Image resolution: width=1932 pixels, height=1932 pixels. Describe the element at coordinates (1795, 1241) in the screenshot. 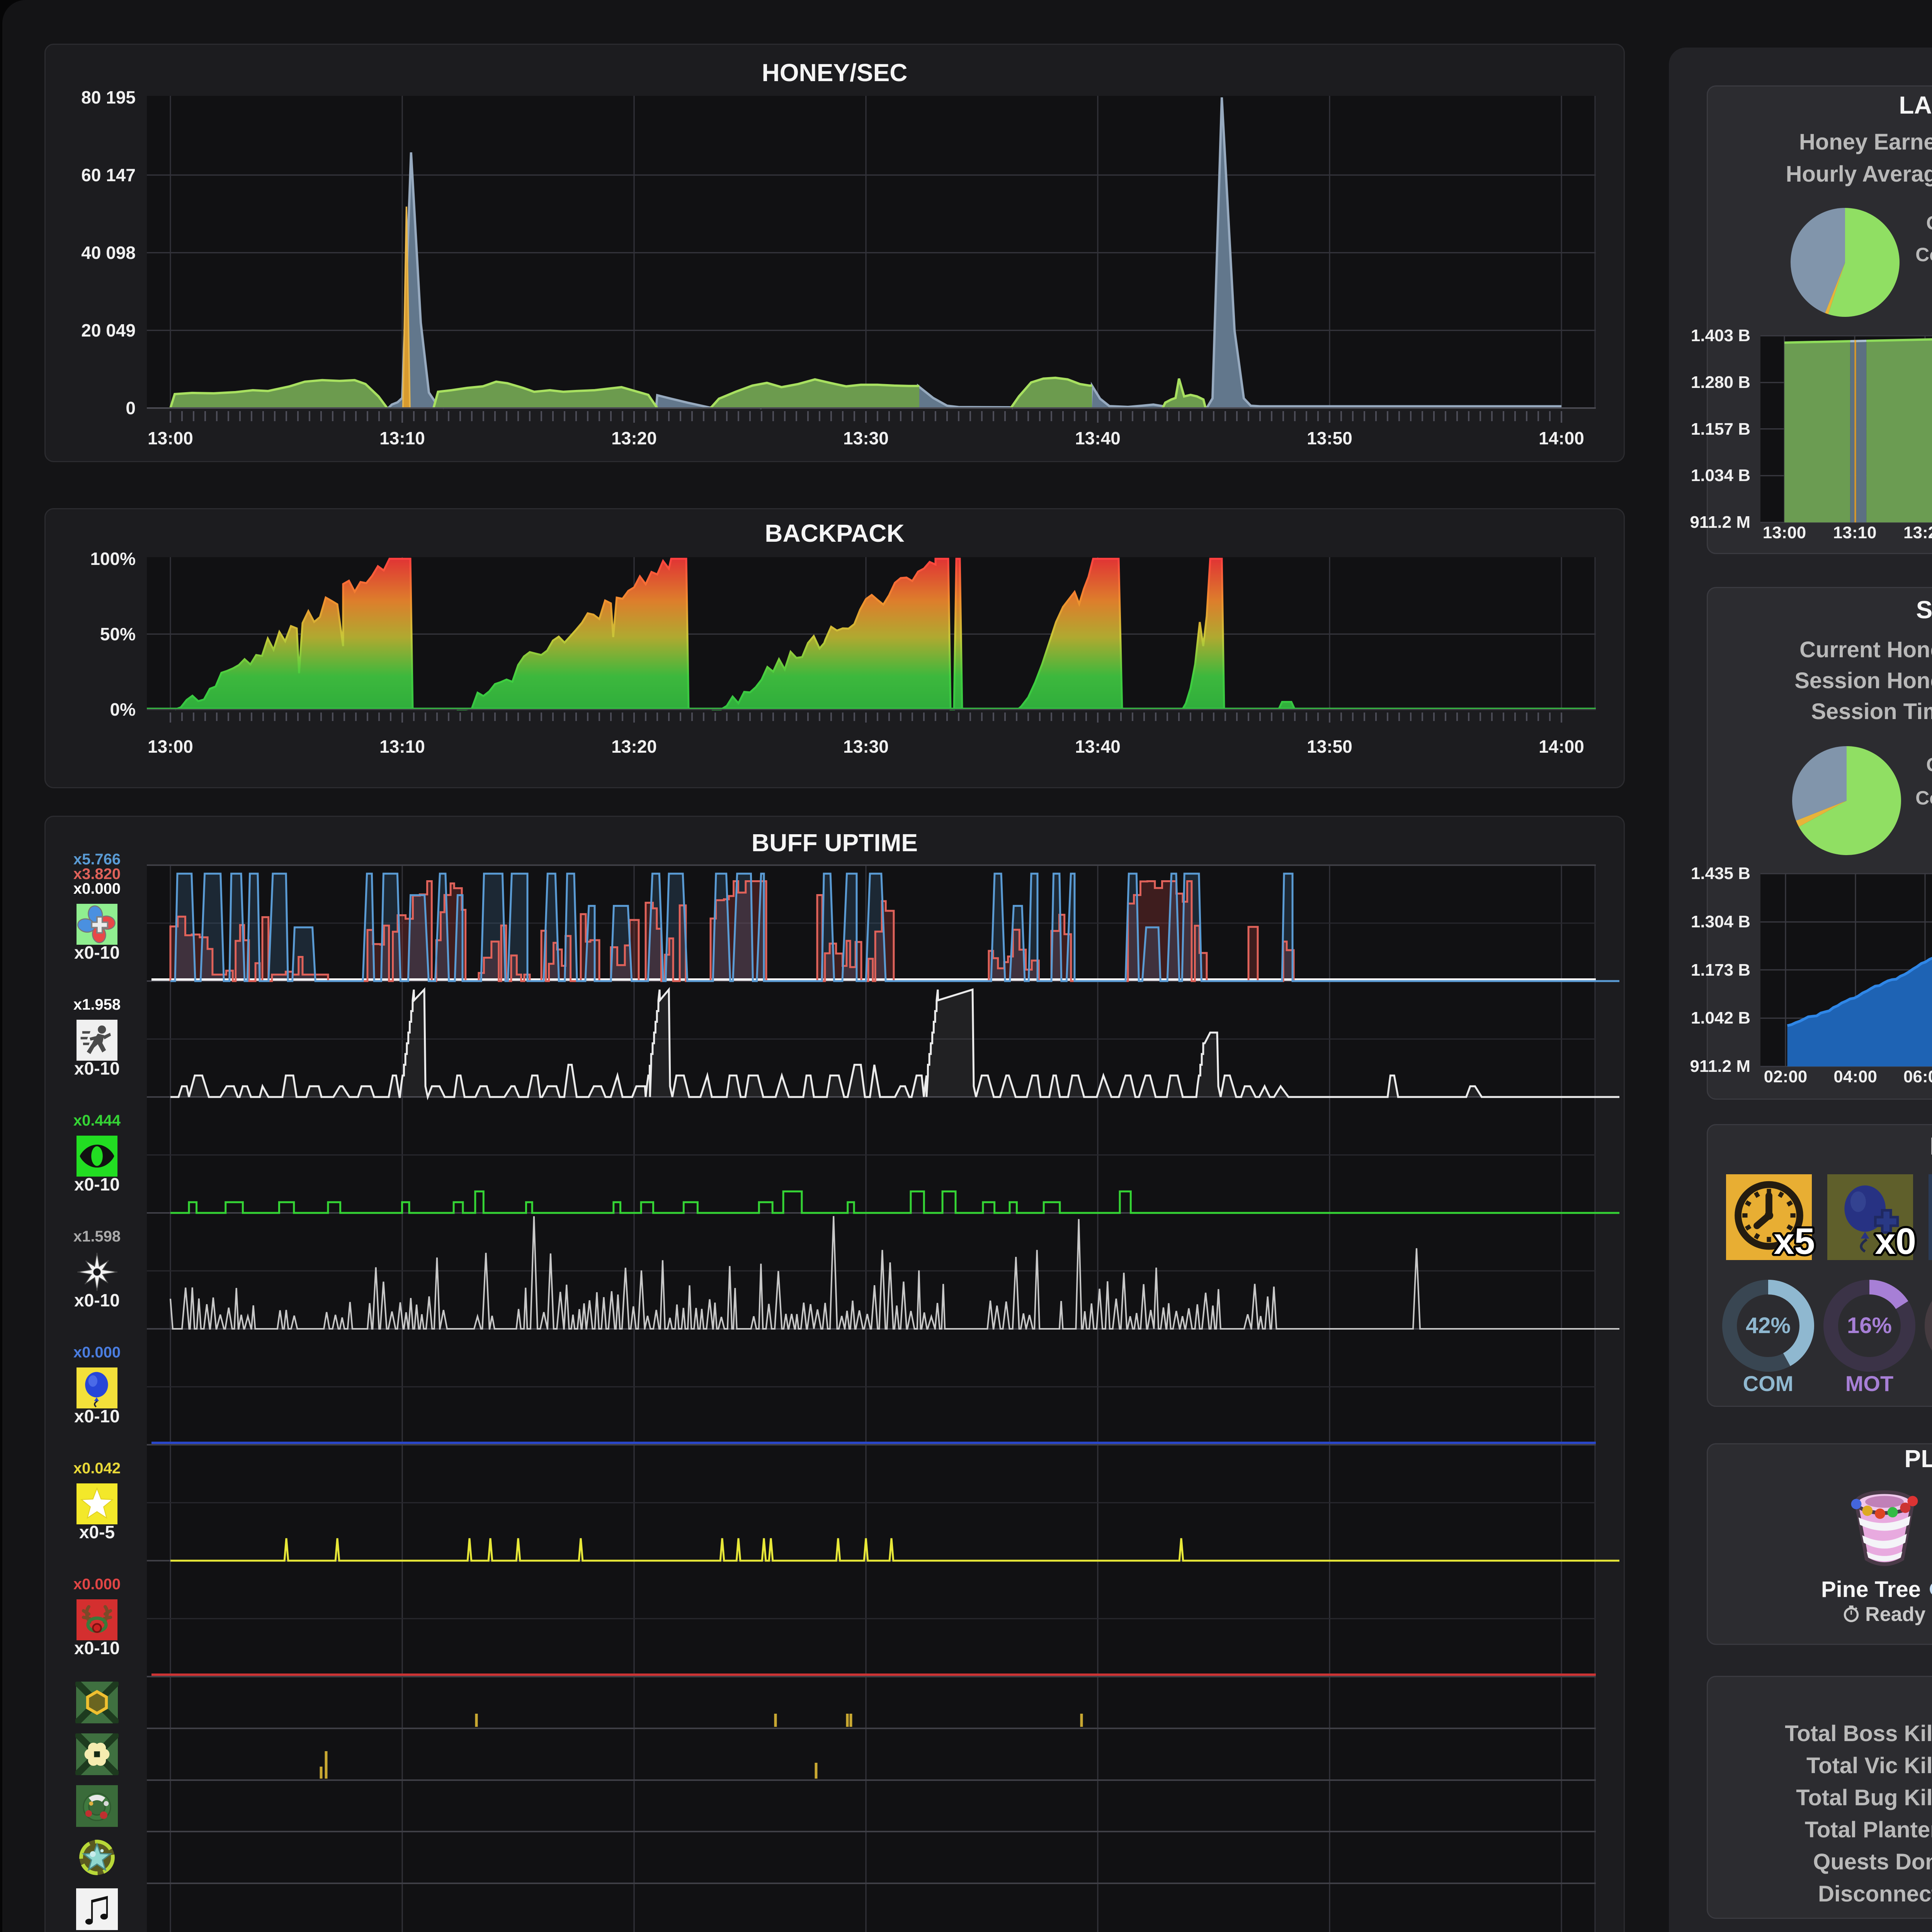

I see `svg-text: x5` at that location.